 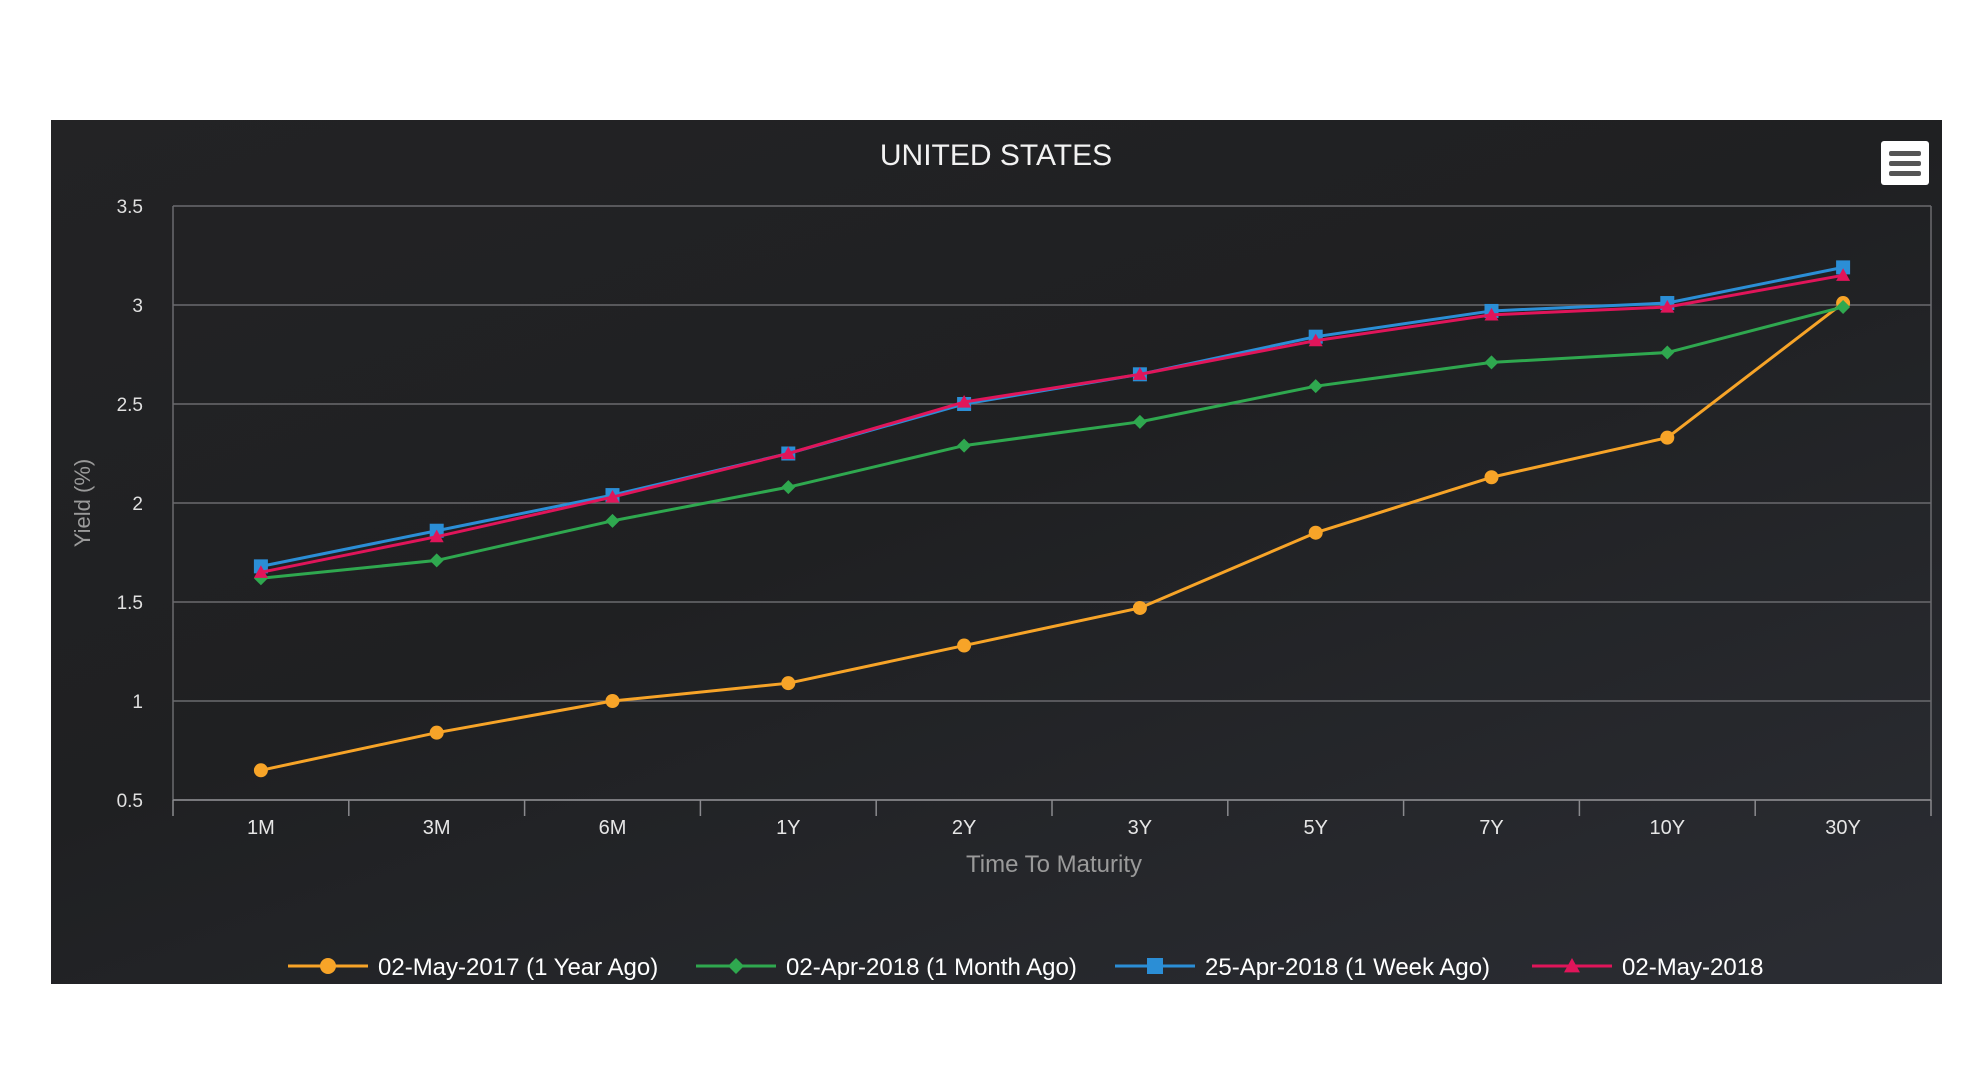 What do you see at coordinates (437, 828) in the screenshot?
I see `x-tick-label: 3M` at bounding box center [437, 828].